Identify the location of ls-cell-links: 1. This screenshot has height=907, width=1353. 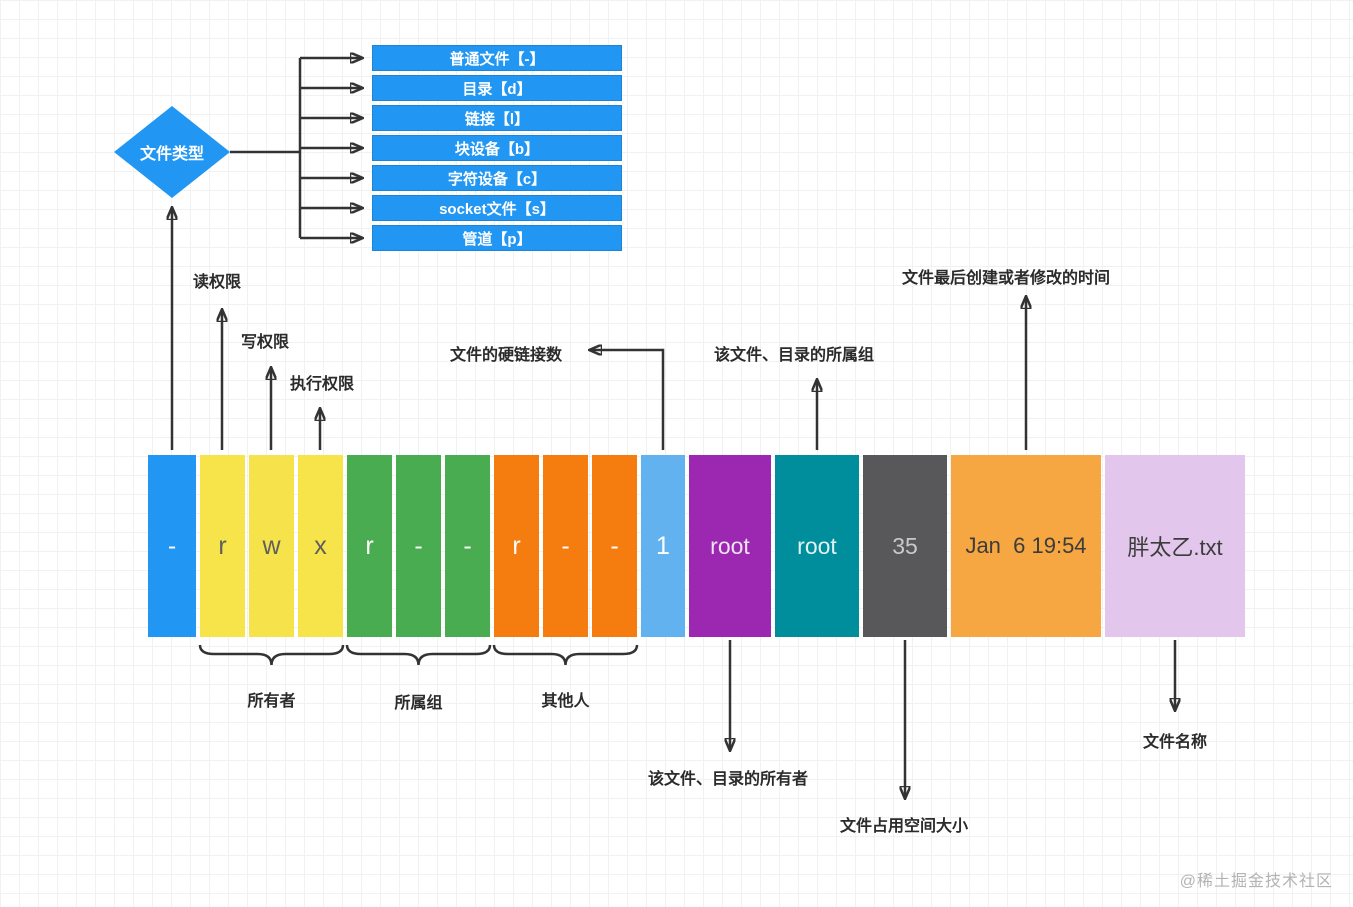
(663, 546).